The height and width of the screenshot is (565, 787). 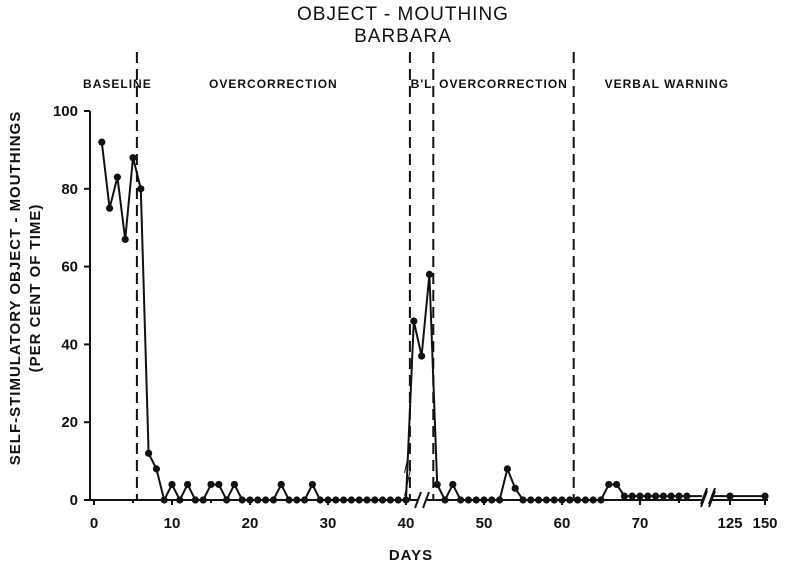 I want to click on x-tick-label: 60, so click(x=562, y=523).